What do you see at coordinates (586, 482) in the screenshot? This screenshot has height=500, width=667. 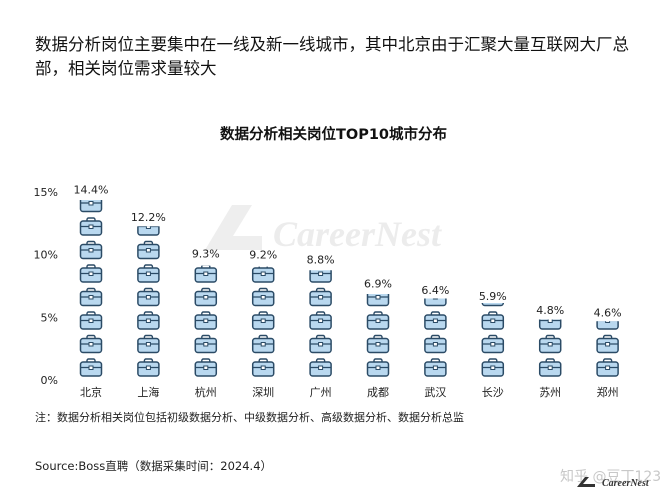 I see `careernest-logo-icon` at bounding box center [586, 482].